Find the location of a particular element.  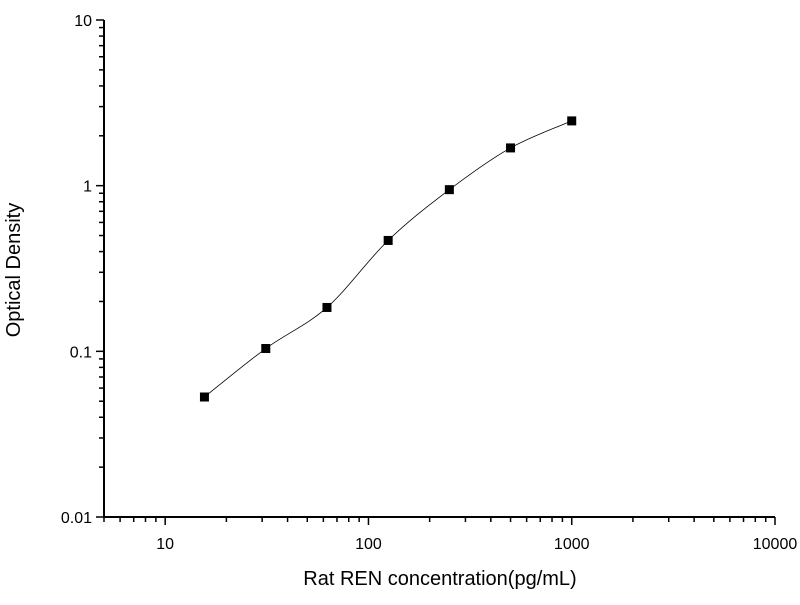

y-axis-label: Optical Density is located at coordinates (14, 270).